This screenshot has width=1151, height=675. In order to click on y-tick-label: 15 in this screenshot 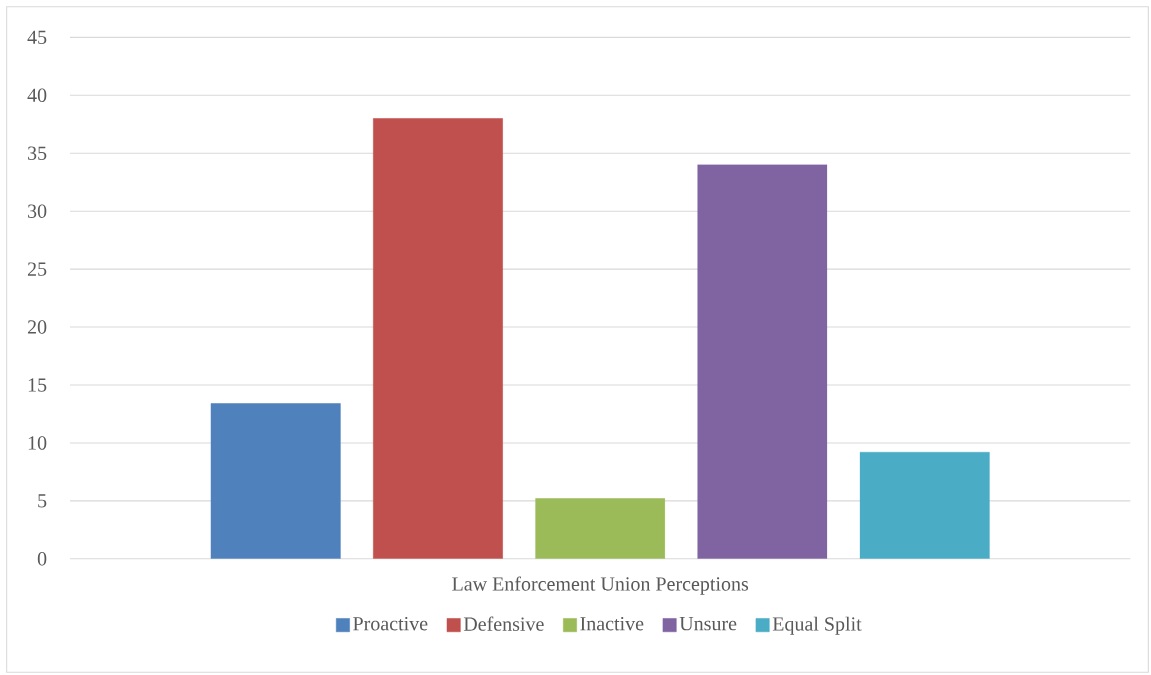, I will do `click(37, 385)`.